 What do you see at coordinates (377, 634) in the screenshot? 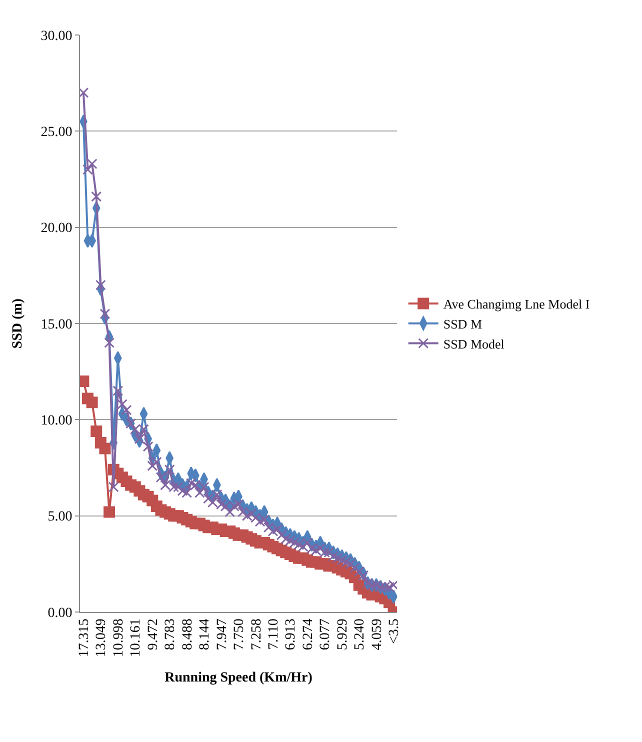
I see `x-tick-label: 4.059` at bounding box center [377, 634].